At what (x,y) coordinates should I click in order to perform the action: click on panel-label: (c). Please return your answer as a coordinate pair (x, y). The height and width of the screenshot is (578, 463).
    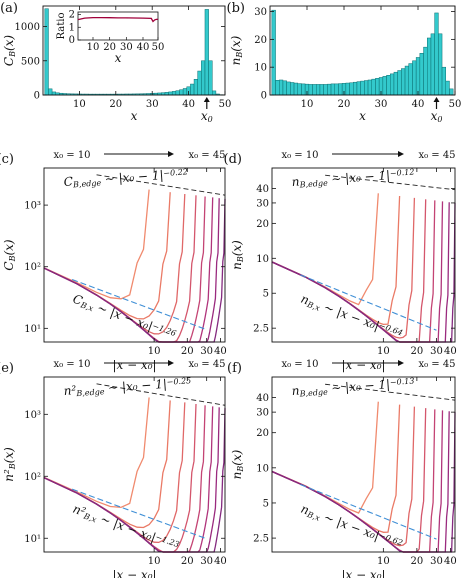
    Looking at the image, I should click on (7, 159).